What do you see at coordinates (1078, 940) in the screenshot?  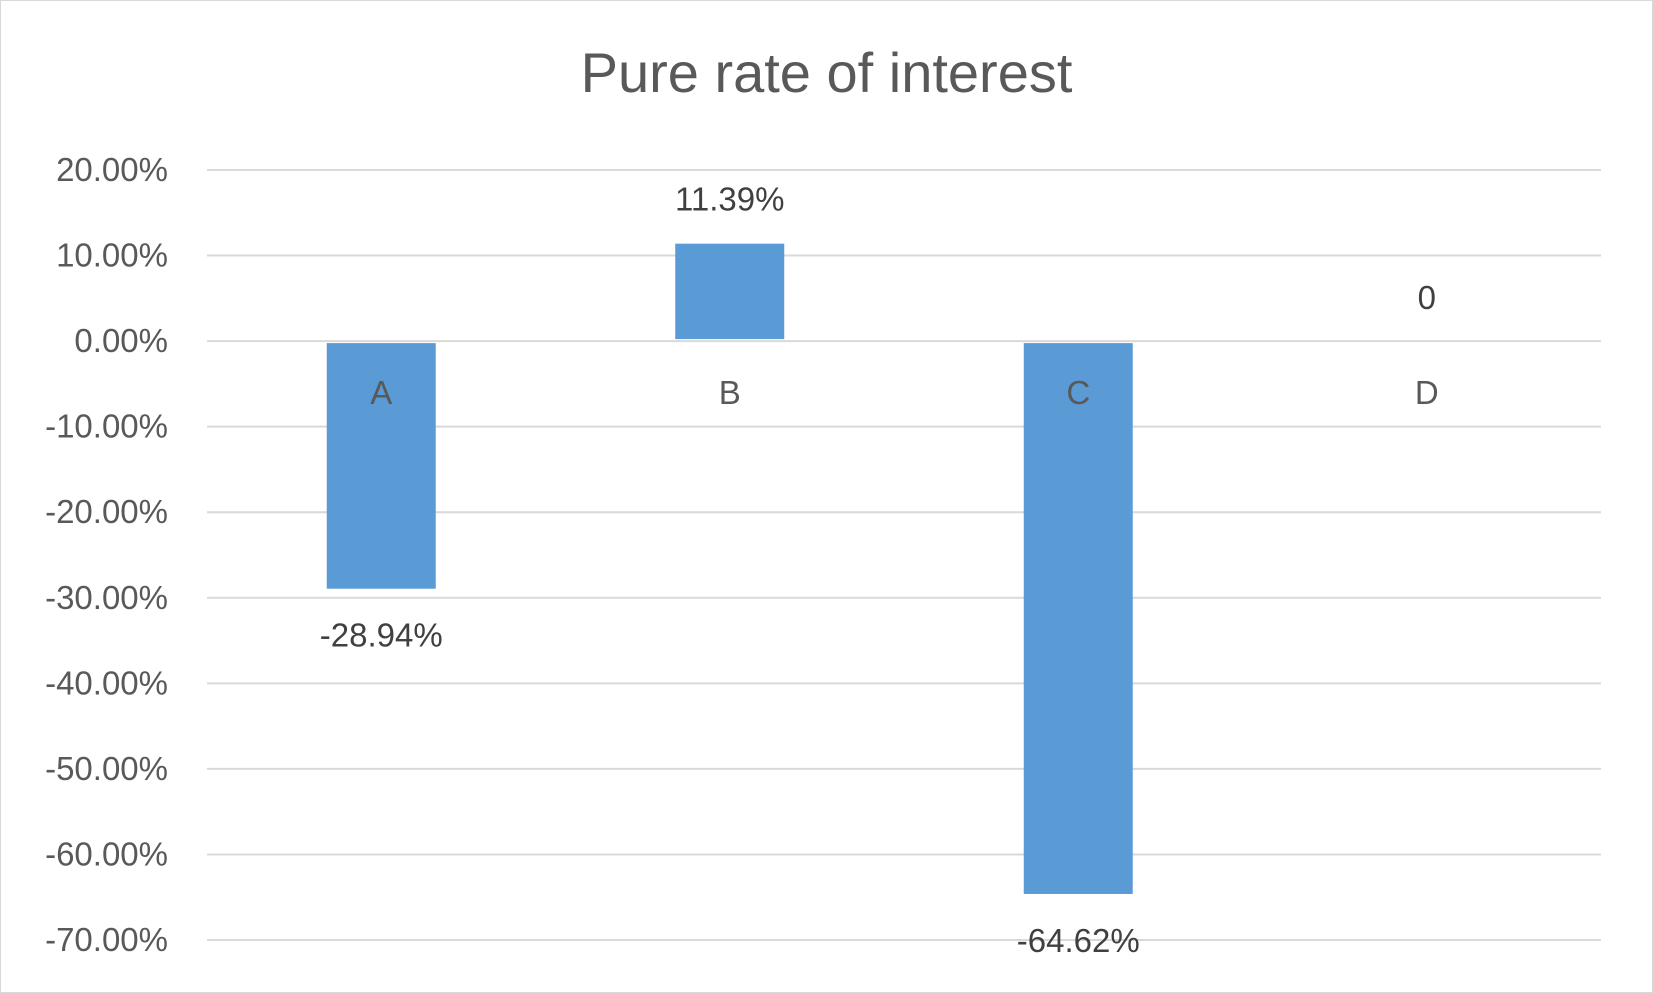 I see `data-label-c: -64.62%` at bounding box center [1078, 940].